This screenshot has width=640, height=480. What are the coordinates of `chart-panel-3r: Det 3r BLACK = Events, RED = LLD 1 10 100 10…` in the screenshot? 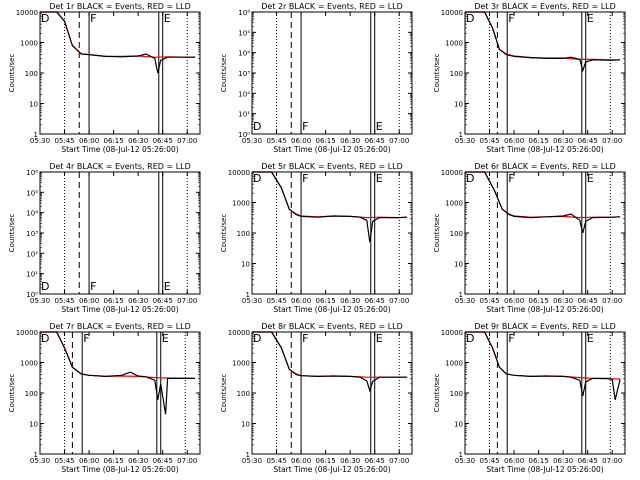 It's located at (529, 78).